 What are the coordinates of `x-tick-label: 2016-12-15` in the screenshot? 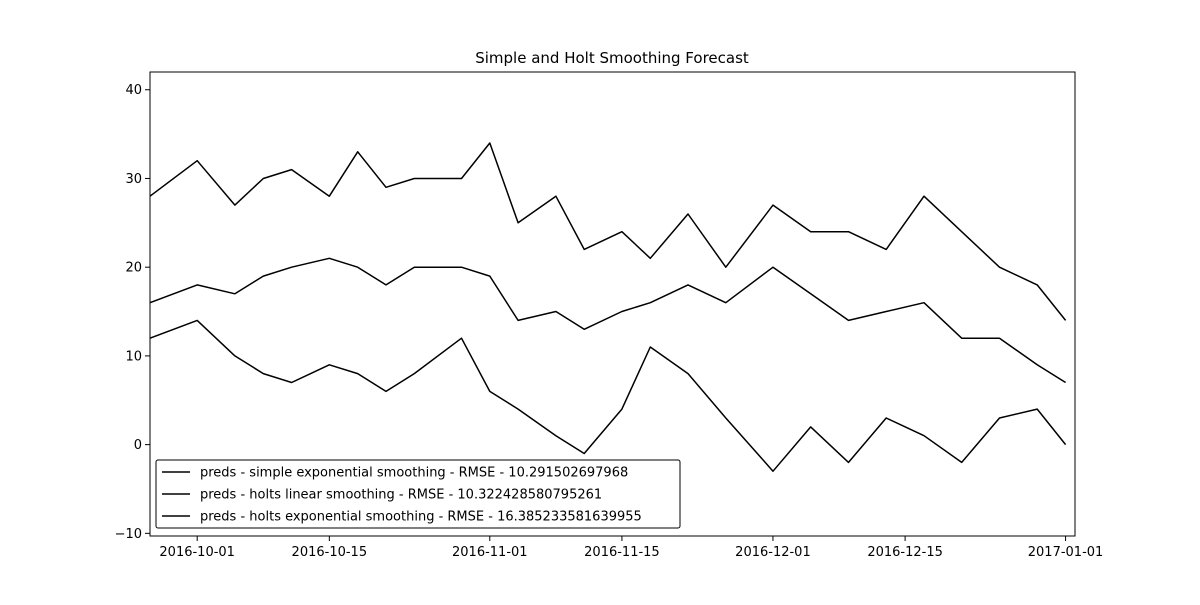 It's located at (905, 552).